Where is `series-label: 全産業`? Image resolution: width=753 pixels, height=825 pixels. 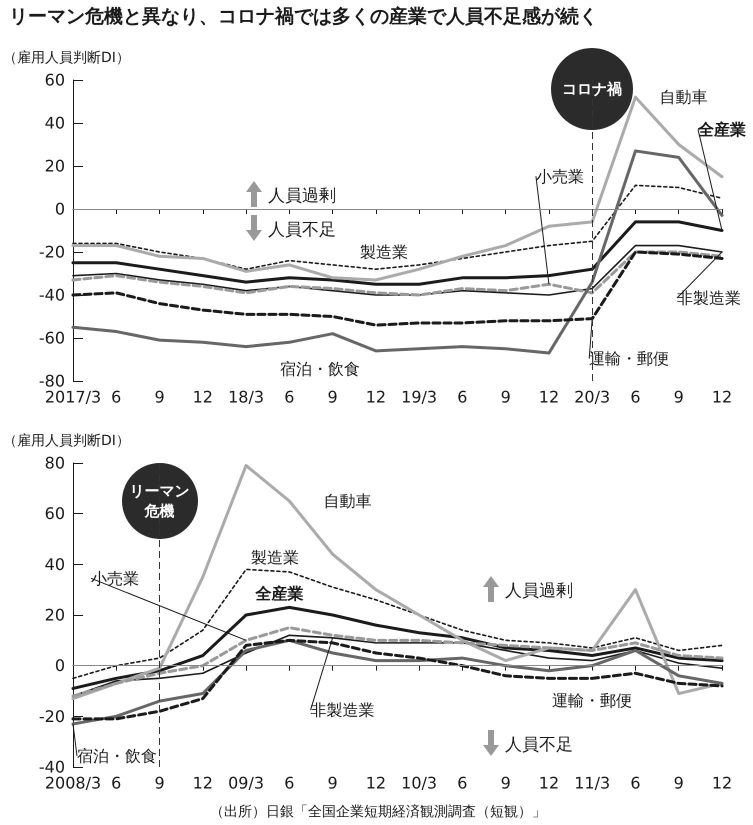 series-label: 全産業 is located at coordinates (279, 593).